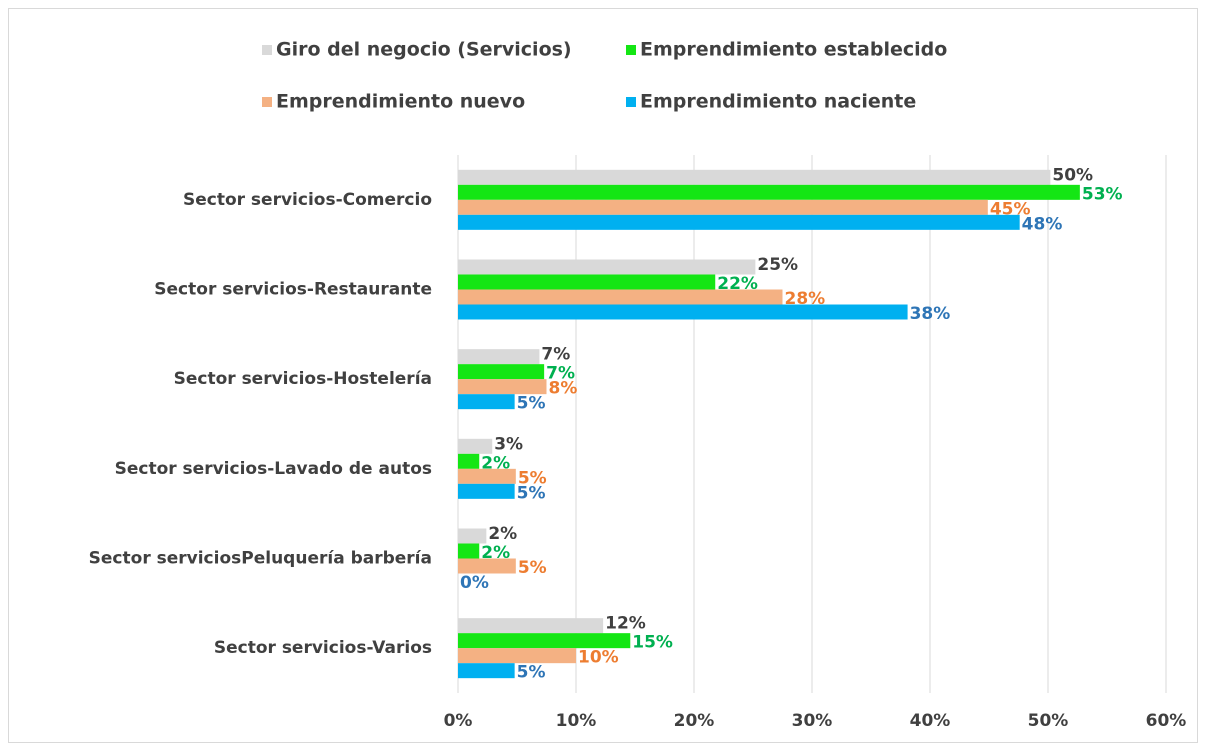  What do you see at coordinates (1072, 175) in the screenshot?
I see `data-label: 50%` at bounding box center [1072, 175].